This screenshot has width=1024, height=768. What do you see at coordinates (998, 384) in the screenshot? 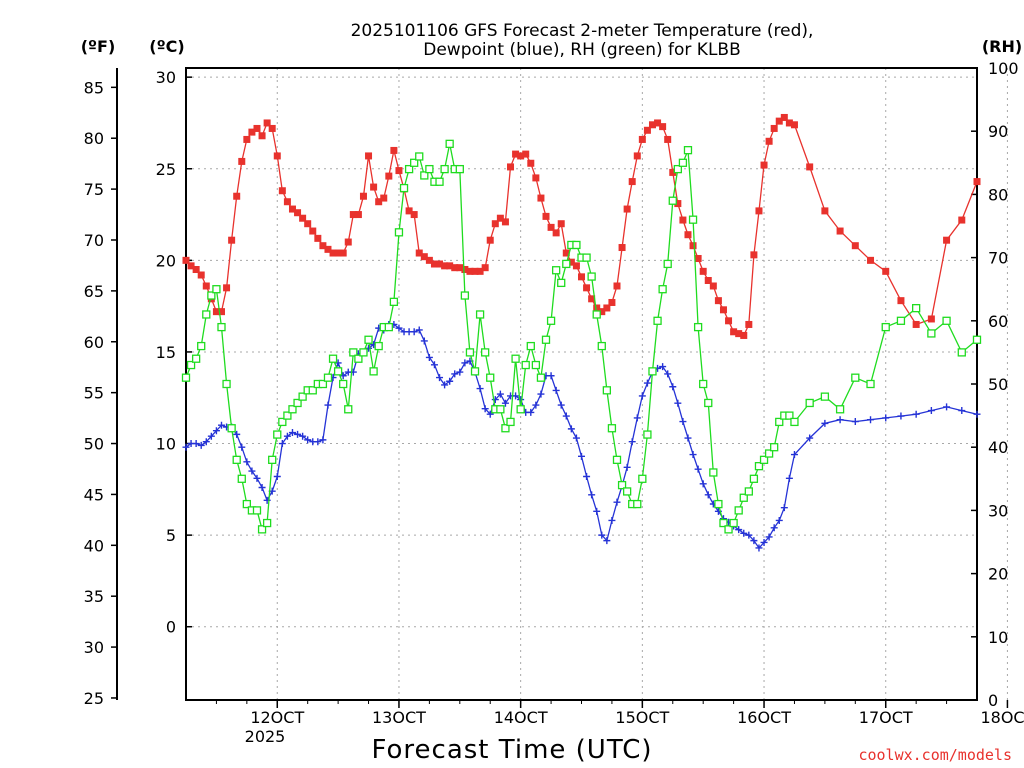
I see `rh-tick-label: 50` at bounding box center [998, 384].